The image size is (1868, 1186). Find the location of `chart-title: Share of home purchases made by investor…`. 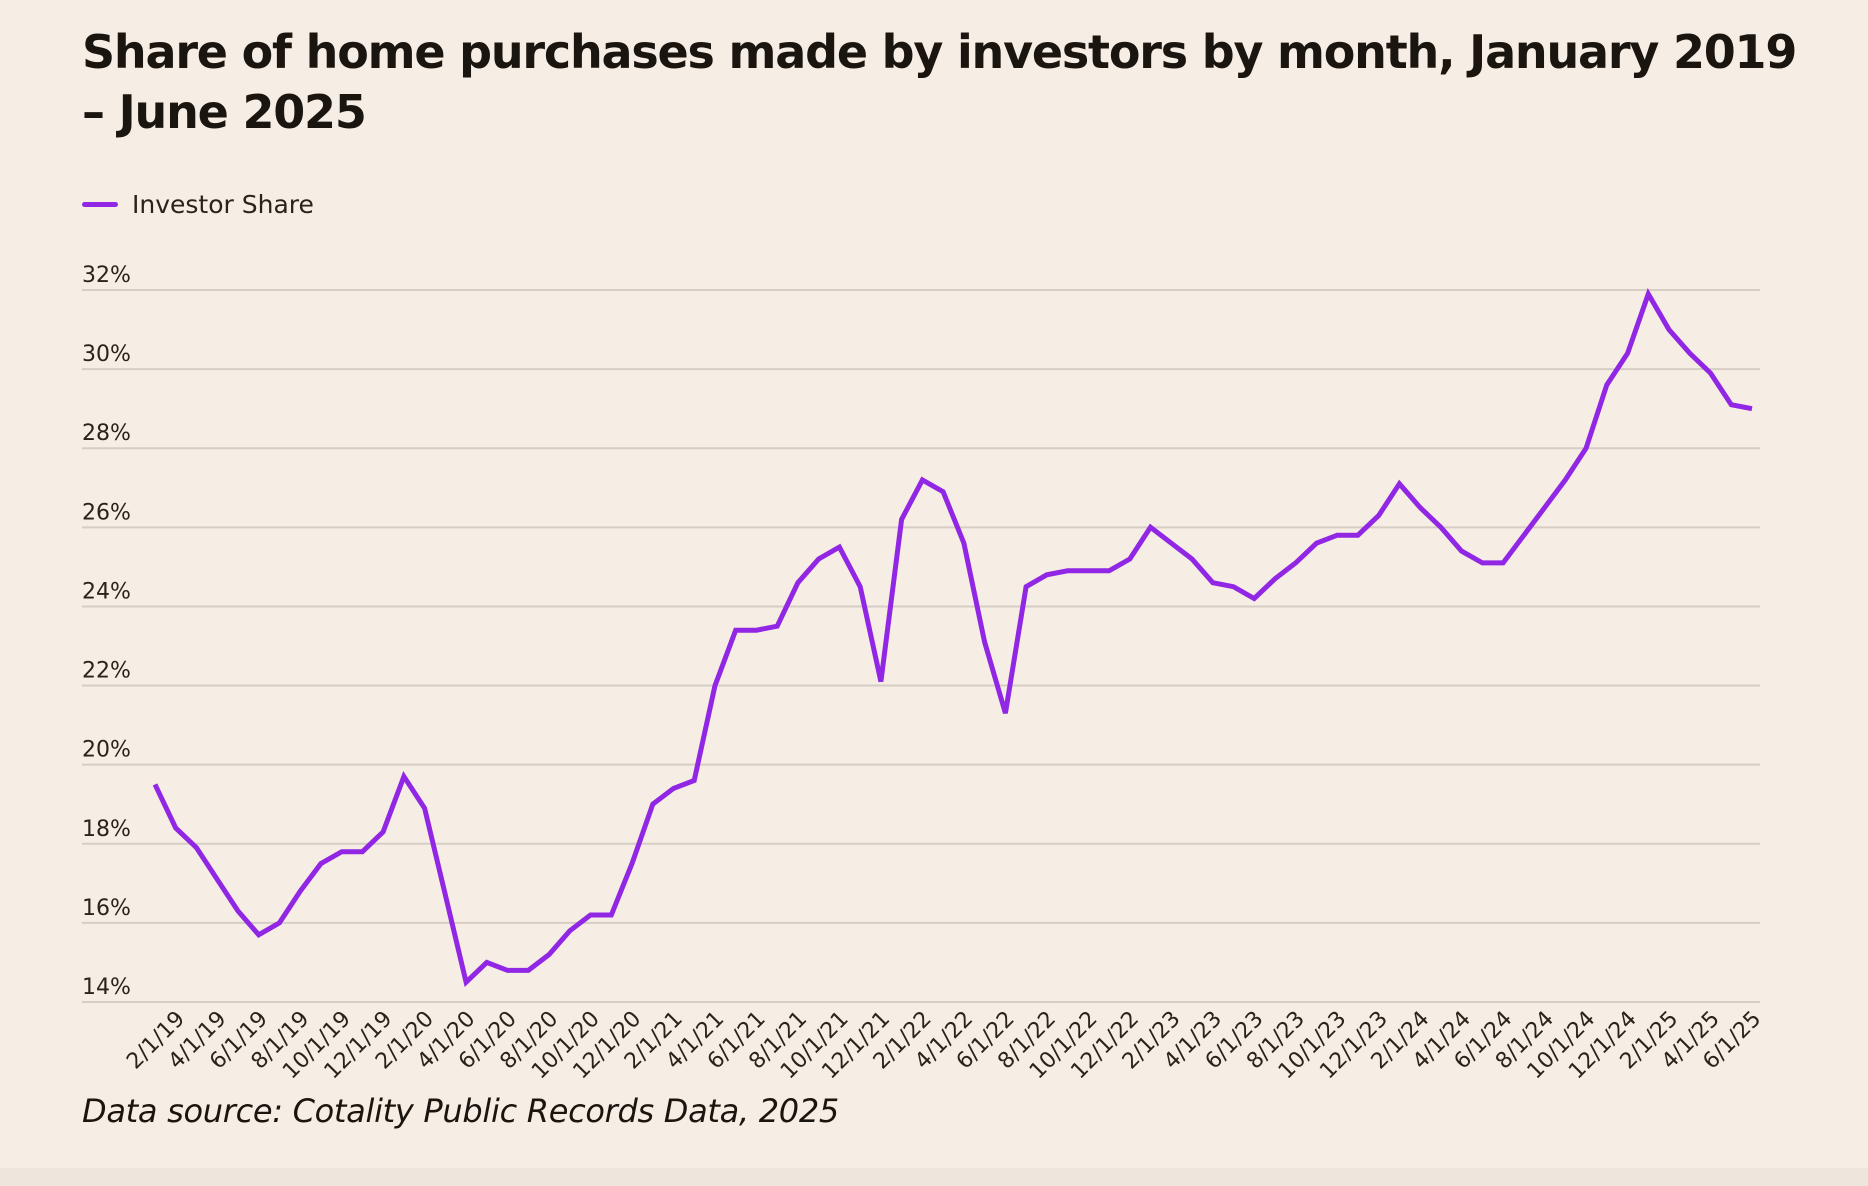

chart-title: Share of home purchases made by investor… is located at coordinates (939, 82).